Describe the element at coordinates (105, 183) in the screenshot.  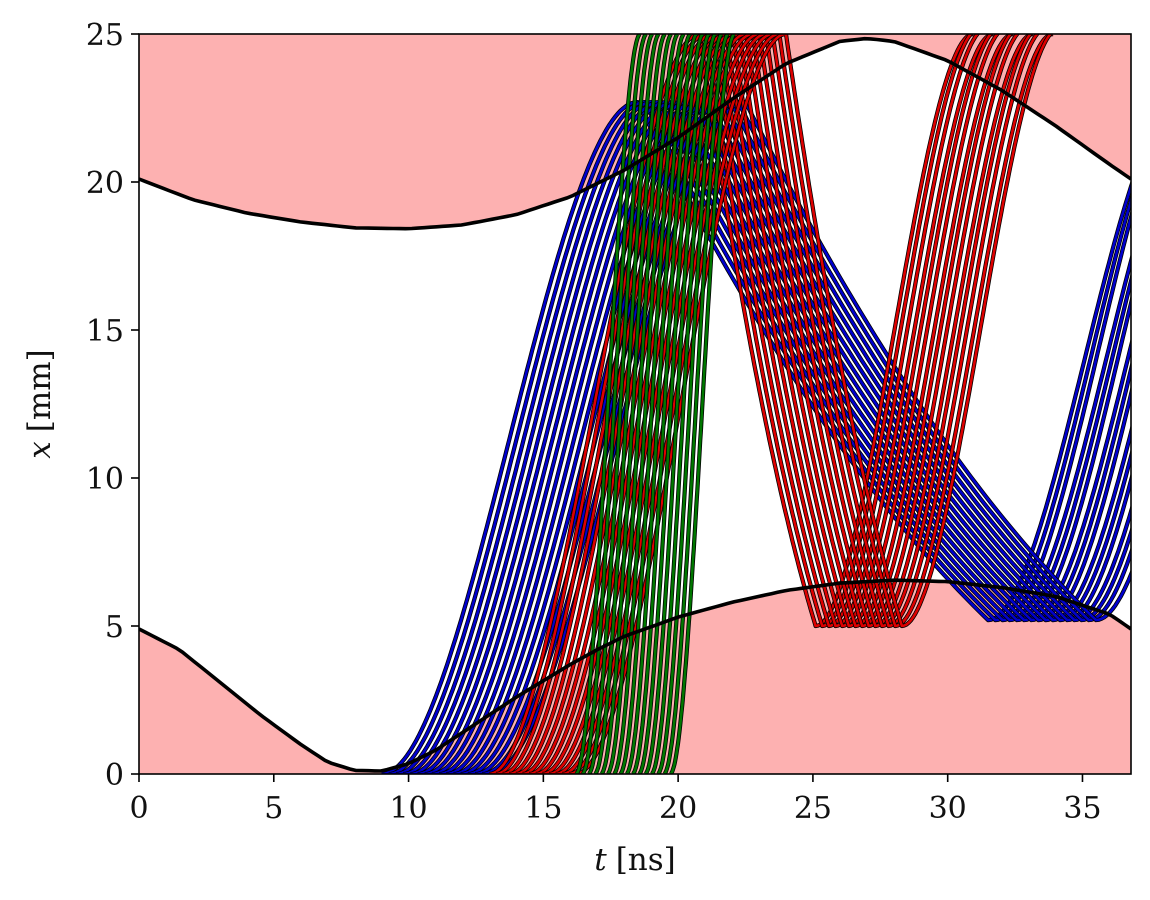
I see `y-tick-label: 20` at that location.